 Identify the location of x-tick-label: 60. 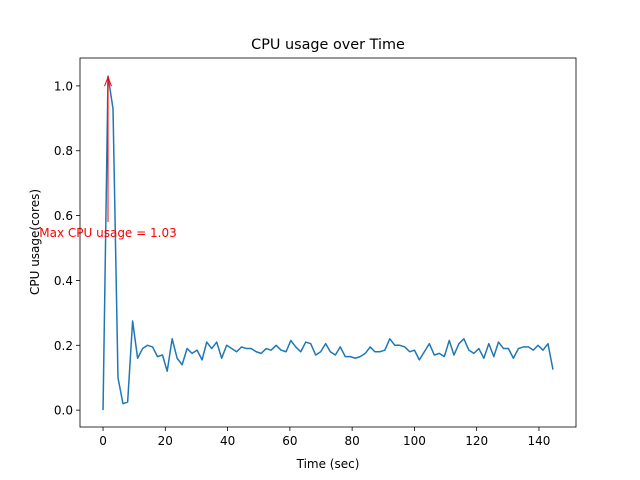
(289, 441).